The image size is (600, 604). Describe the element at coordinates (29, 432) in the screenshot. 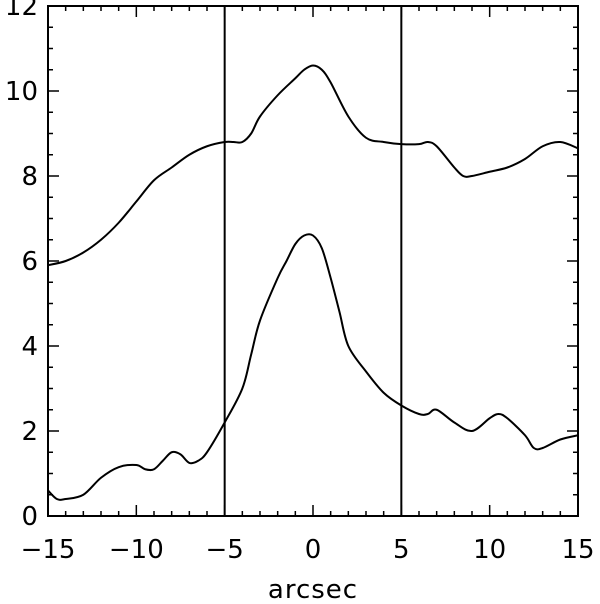

I see `y-tick-label: 2` at that location.